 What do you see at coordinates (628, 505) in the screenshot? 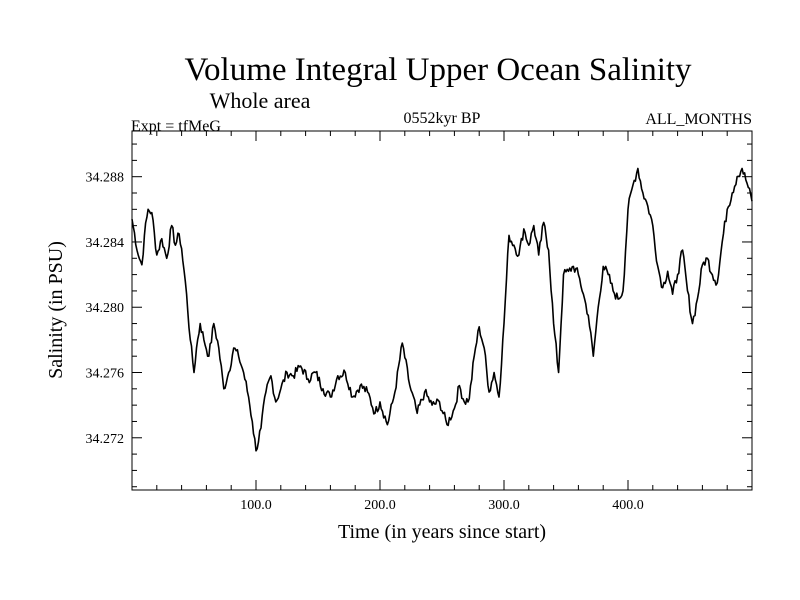
I see `x-tick-label: 400.0` at bounding box center [628, 505].